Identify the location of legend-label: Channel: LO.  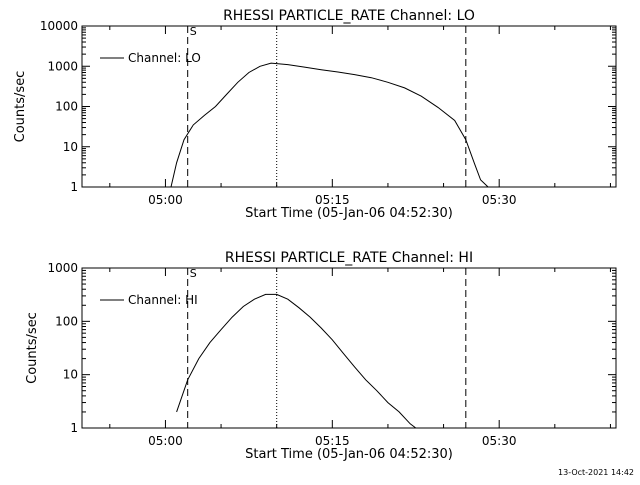
(164, 58).